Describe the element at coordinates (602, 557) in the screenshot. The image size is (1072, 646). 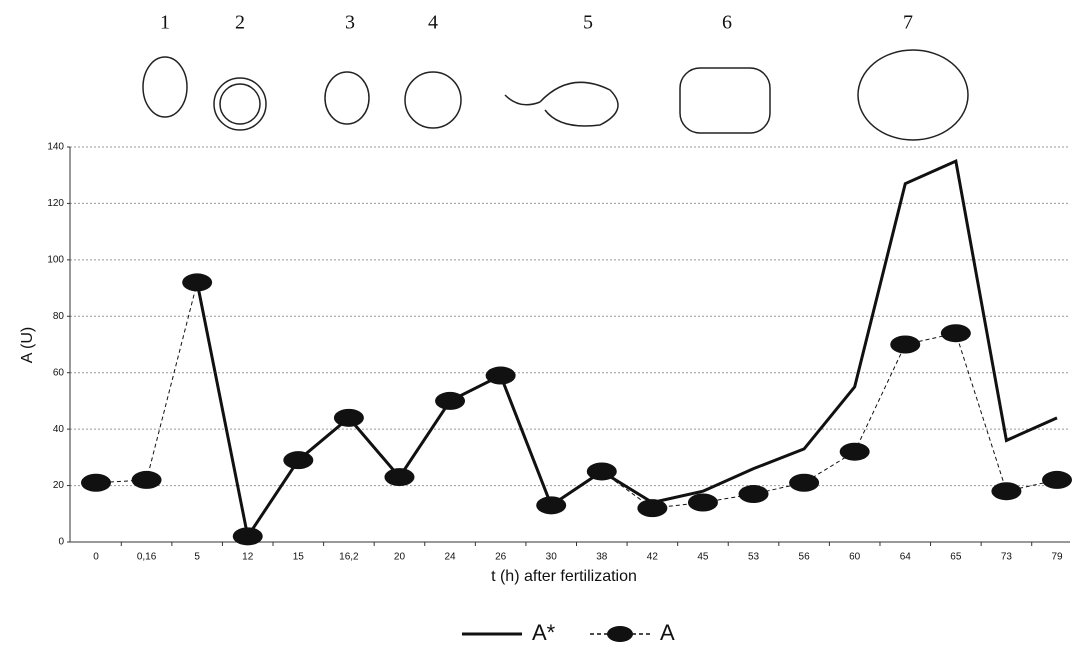
I see `x-tick-label: 38` at that location.